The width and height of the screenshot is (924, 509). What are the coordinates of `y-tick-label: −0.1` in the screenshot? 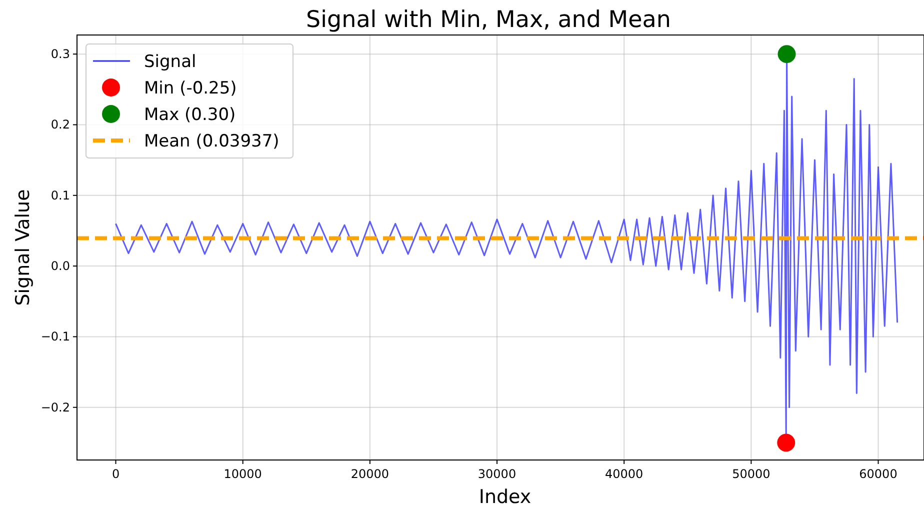 It's located at (55, 337).